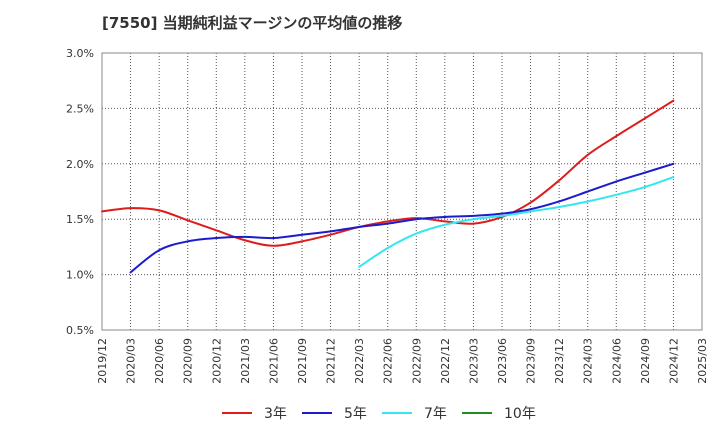  Describe the element at coordinates (216, 361) in the screenshot. I see `x-tick-label: 2020/12` at that location.